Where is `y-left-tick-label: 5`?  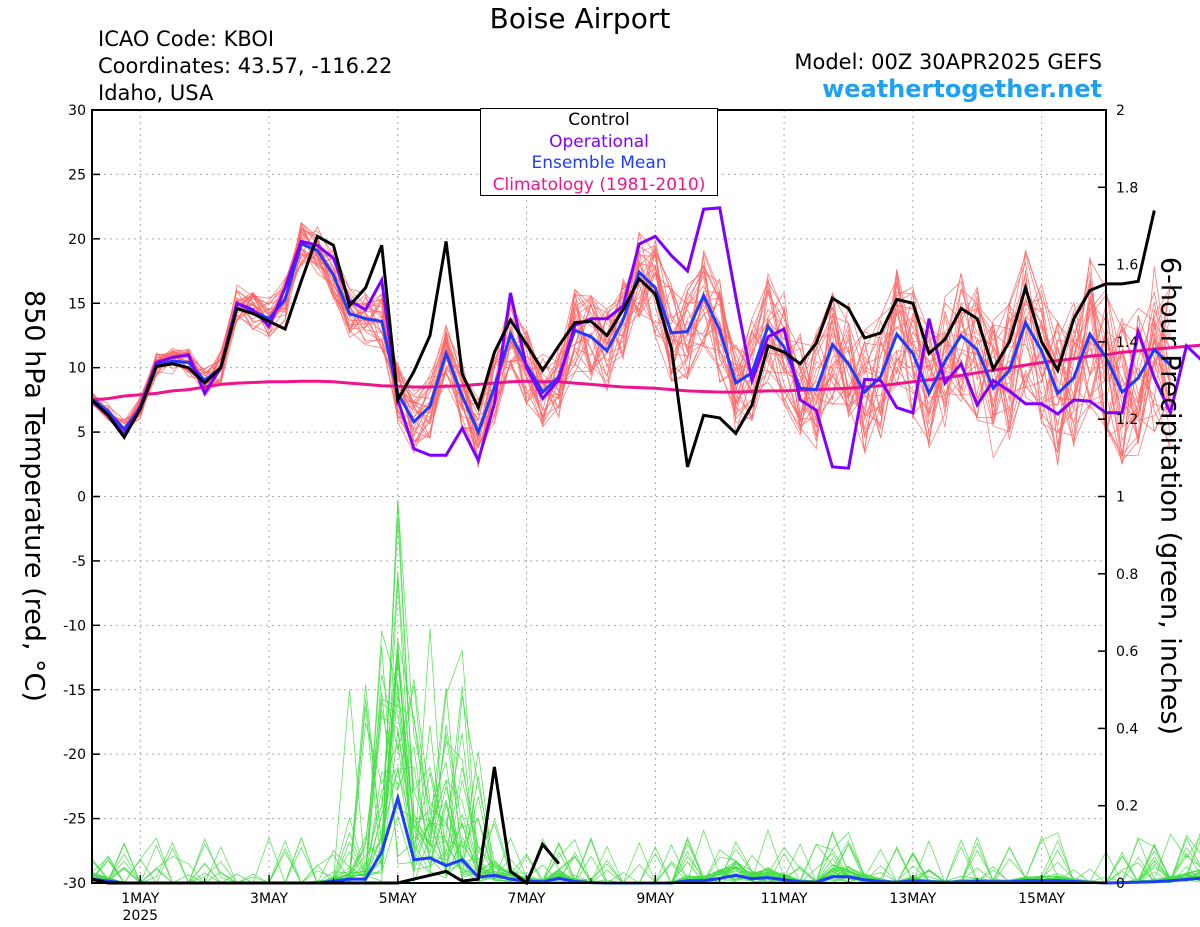
y-left-tick-label: 5 is located at coordinates (81, 433).